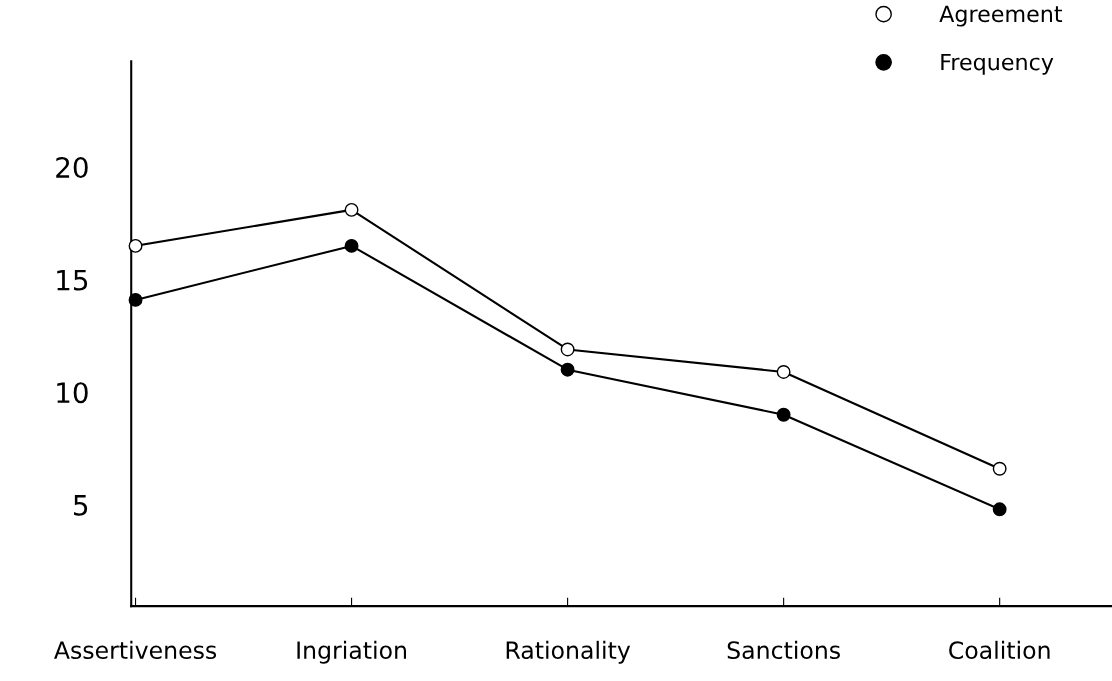  Describe the element at coordinates (72, 280) in the screenshot. I see `y-tick-label: 15` at that location.